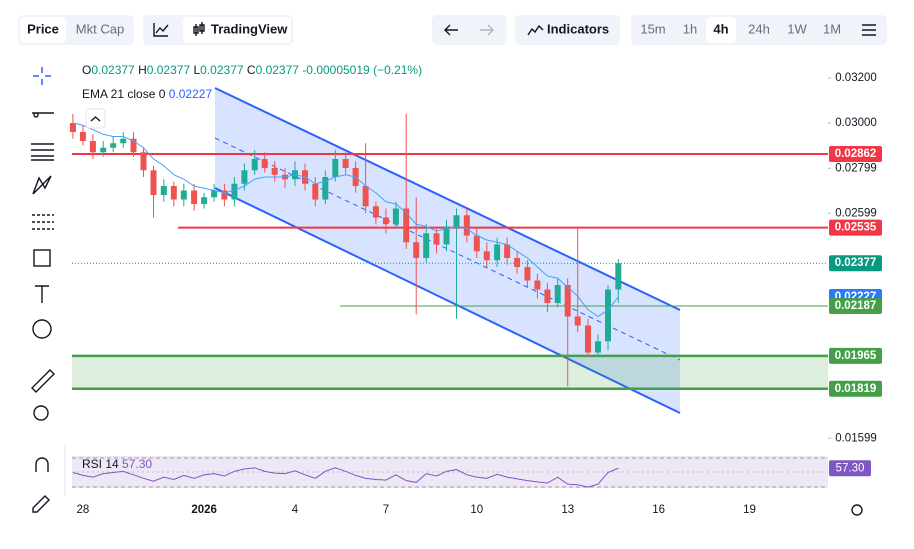 Image resolution: width=914 pixels, height=549 pixels. Describe the element at coordinates (578, 28) in the screenshot. I see `indicators-button: Indicators` at that location.